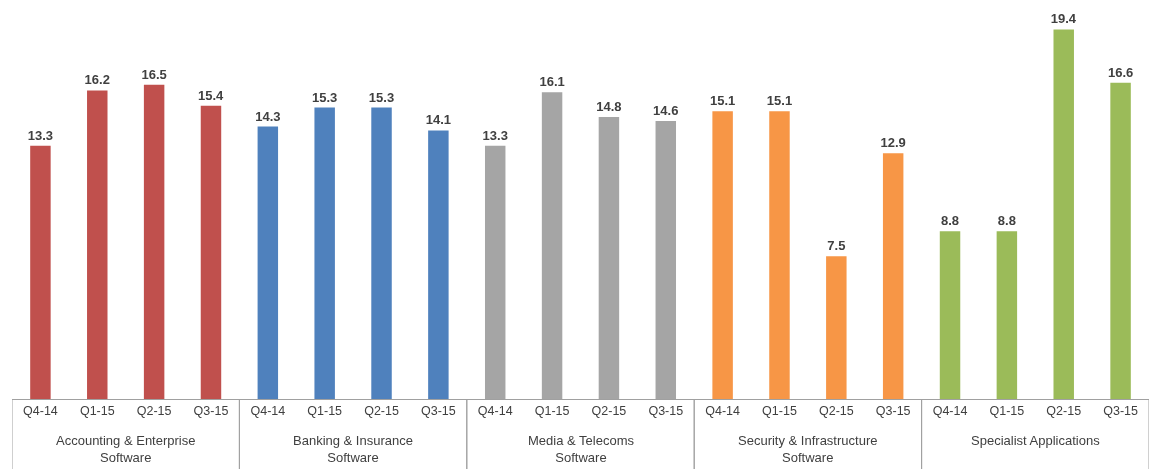 The height and width of the screenshot is (469, 1155). What do you see at coordinates (1120, 72) in the screenshot?
I see `data-label: 16.6` at bounding box center [1120, 72].